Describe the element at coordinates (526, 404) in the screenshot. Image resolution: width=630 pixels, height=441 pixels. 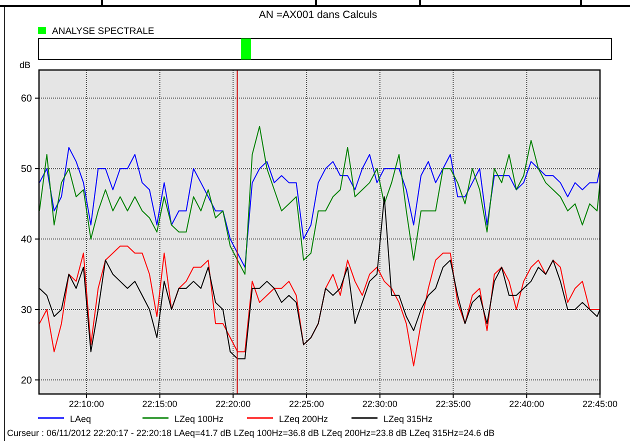
I see `x-tick-label: 22:40:00` at that location.